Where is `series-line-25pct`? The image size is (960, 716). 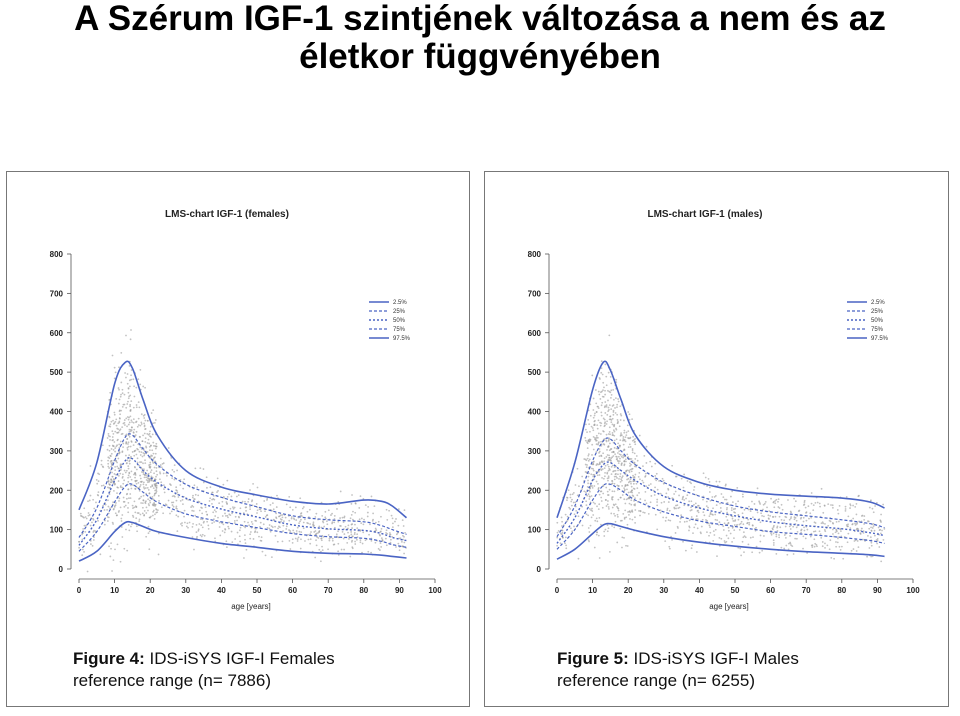
series-line-25pct is located at coordinates (242, 517).